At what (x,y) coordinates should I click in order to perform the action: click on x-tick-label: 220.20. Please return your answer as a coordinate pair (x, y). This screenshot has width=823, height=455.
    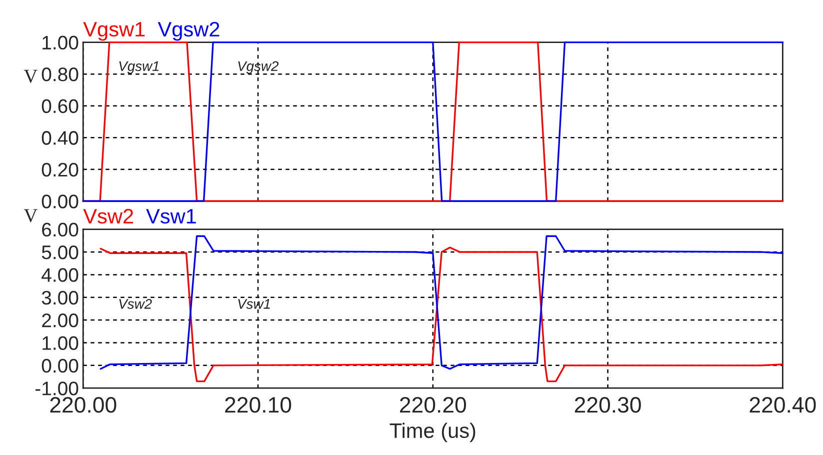
    Looking at the image, I should click on (433, 405).